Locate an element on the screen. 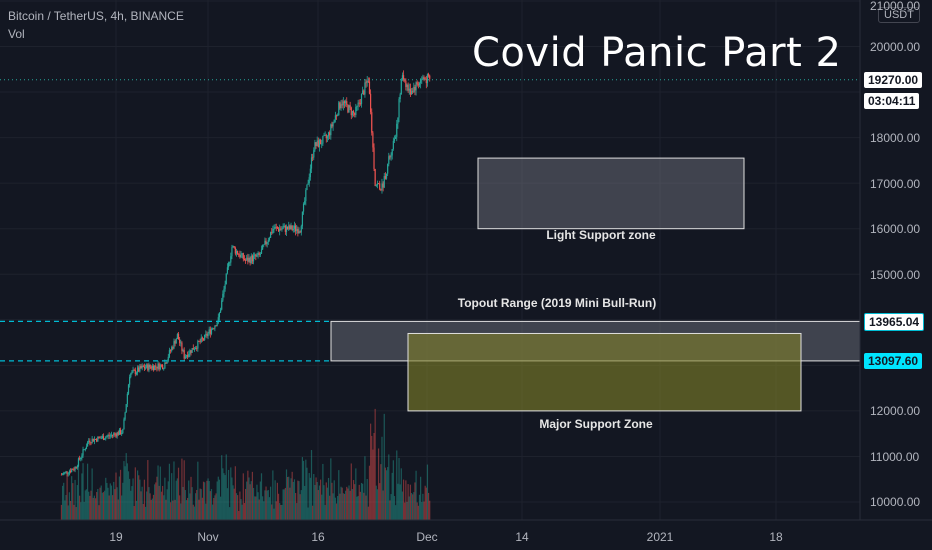 The height and width of the screenshot is (550, 932). y-tick: 16000.00 is located at coordinates (895, 229).